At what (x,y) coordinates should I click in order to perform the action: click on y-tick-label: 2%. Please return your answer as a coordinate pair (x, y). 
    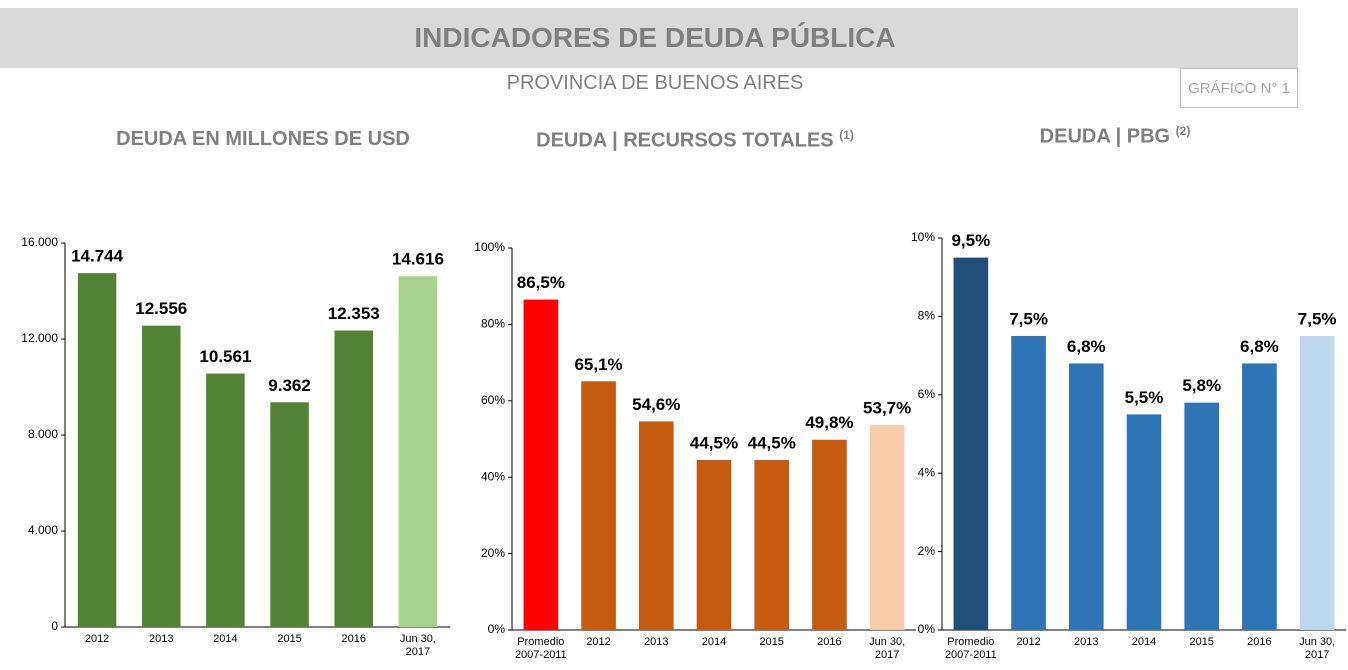
    Looking at the image, I should click on (927, 551).